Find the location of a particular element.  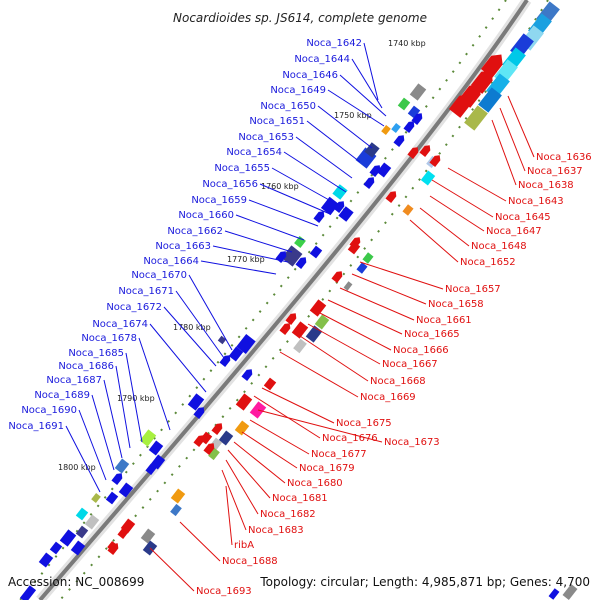

gene-label: Noca_1693 is located at coordinates (224, 591).